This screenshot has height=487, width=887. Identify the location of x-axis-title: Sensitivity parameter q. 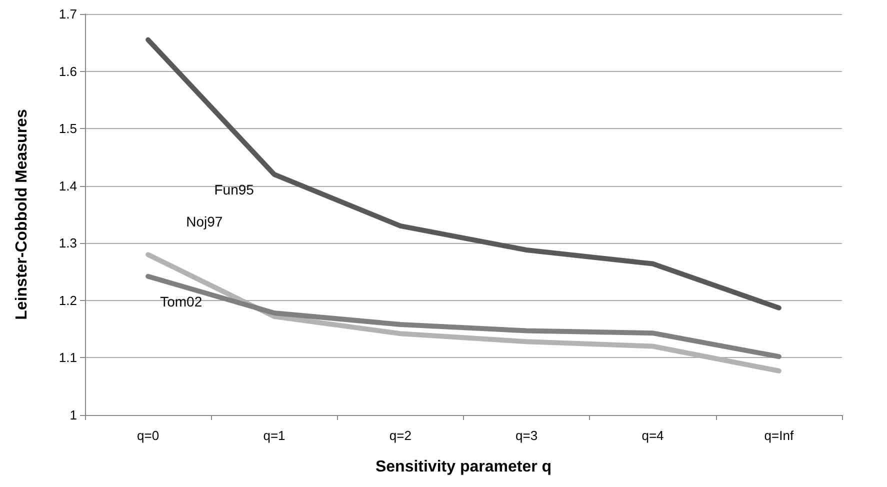
(463, 467).